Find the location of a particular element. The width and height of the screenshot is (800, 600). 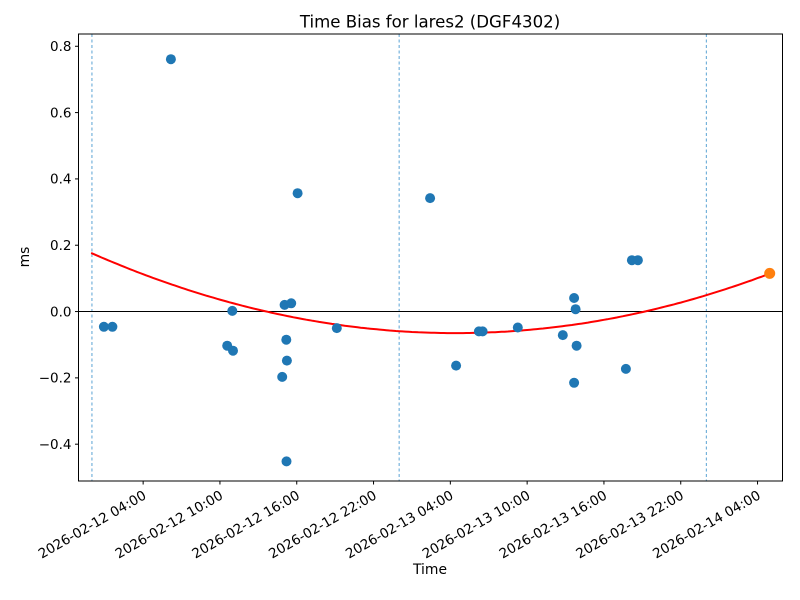

y-tick-label: 0.2 is located at coordinates (60, 246).